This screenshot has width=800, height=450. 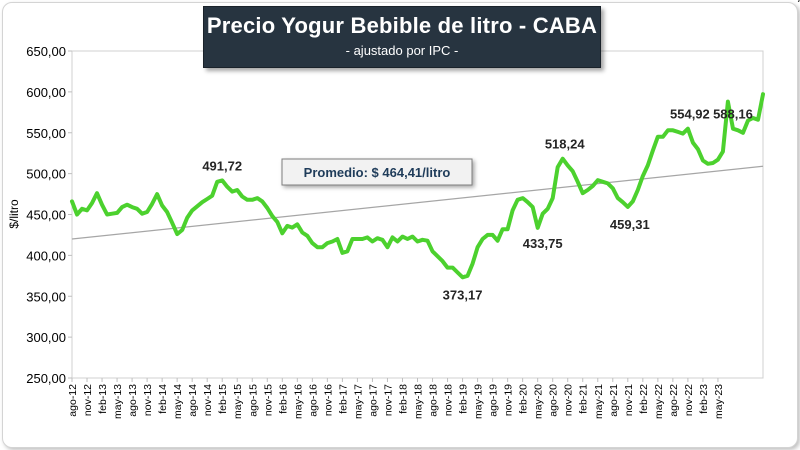 I want to click on annotation-box, so click(x=377, y=172).